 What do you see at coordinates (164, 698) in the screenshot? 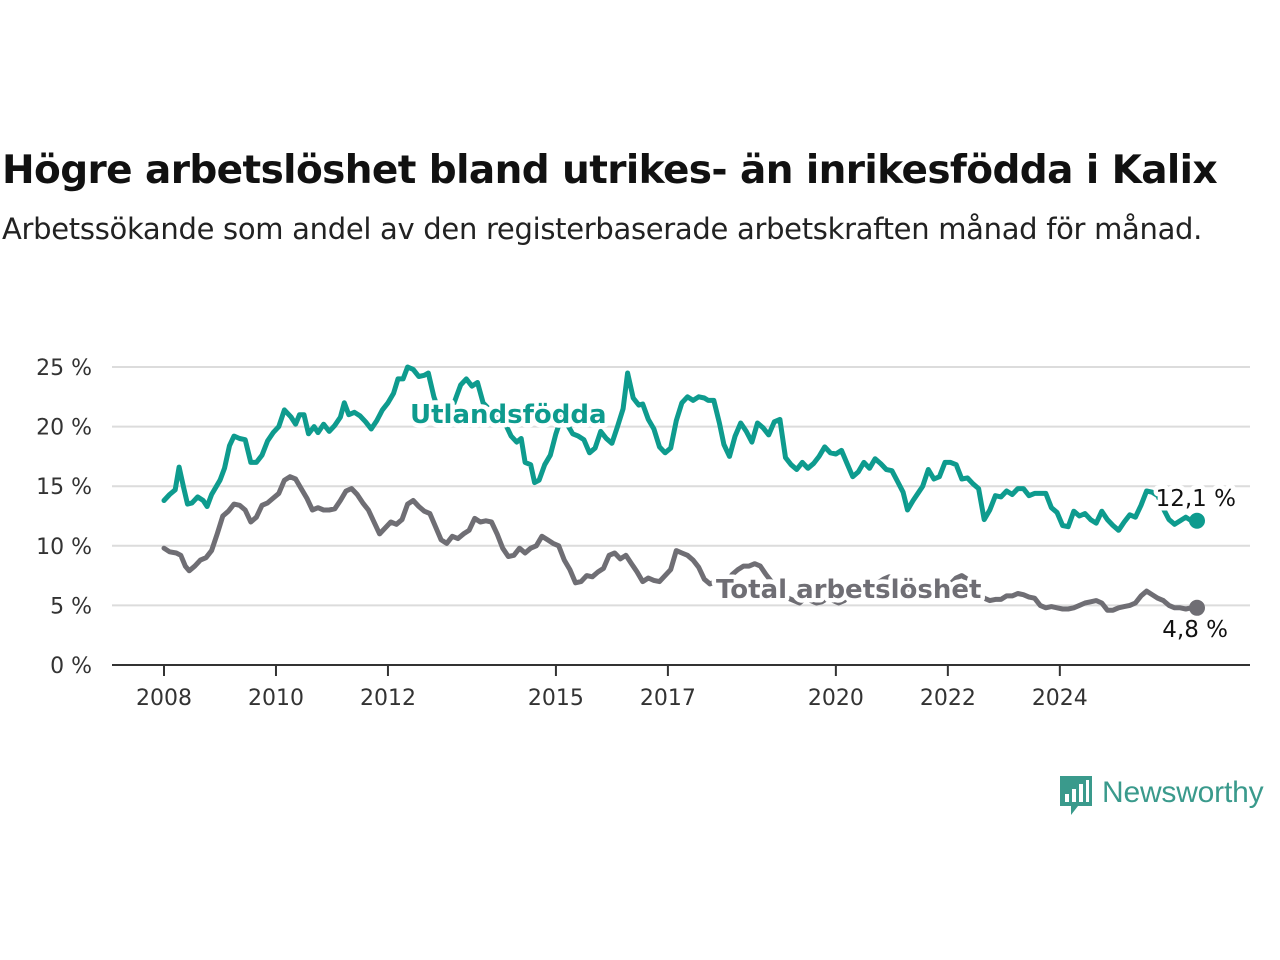
I see `x-tick-label: 2008` at bounding box center [164, 698].